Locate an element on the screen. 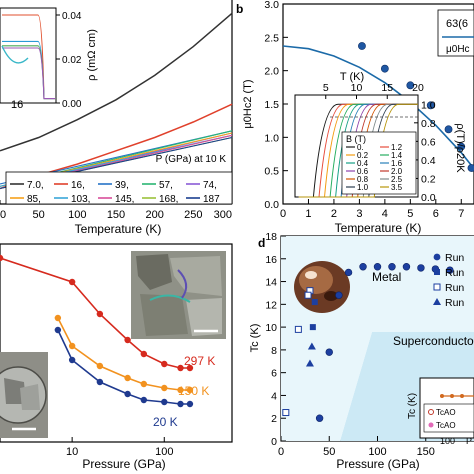 This screenshot has height=474, width=474. panel-b-inset-x-ticks: 5 10 15 20 is located at coordinates (373, 90).